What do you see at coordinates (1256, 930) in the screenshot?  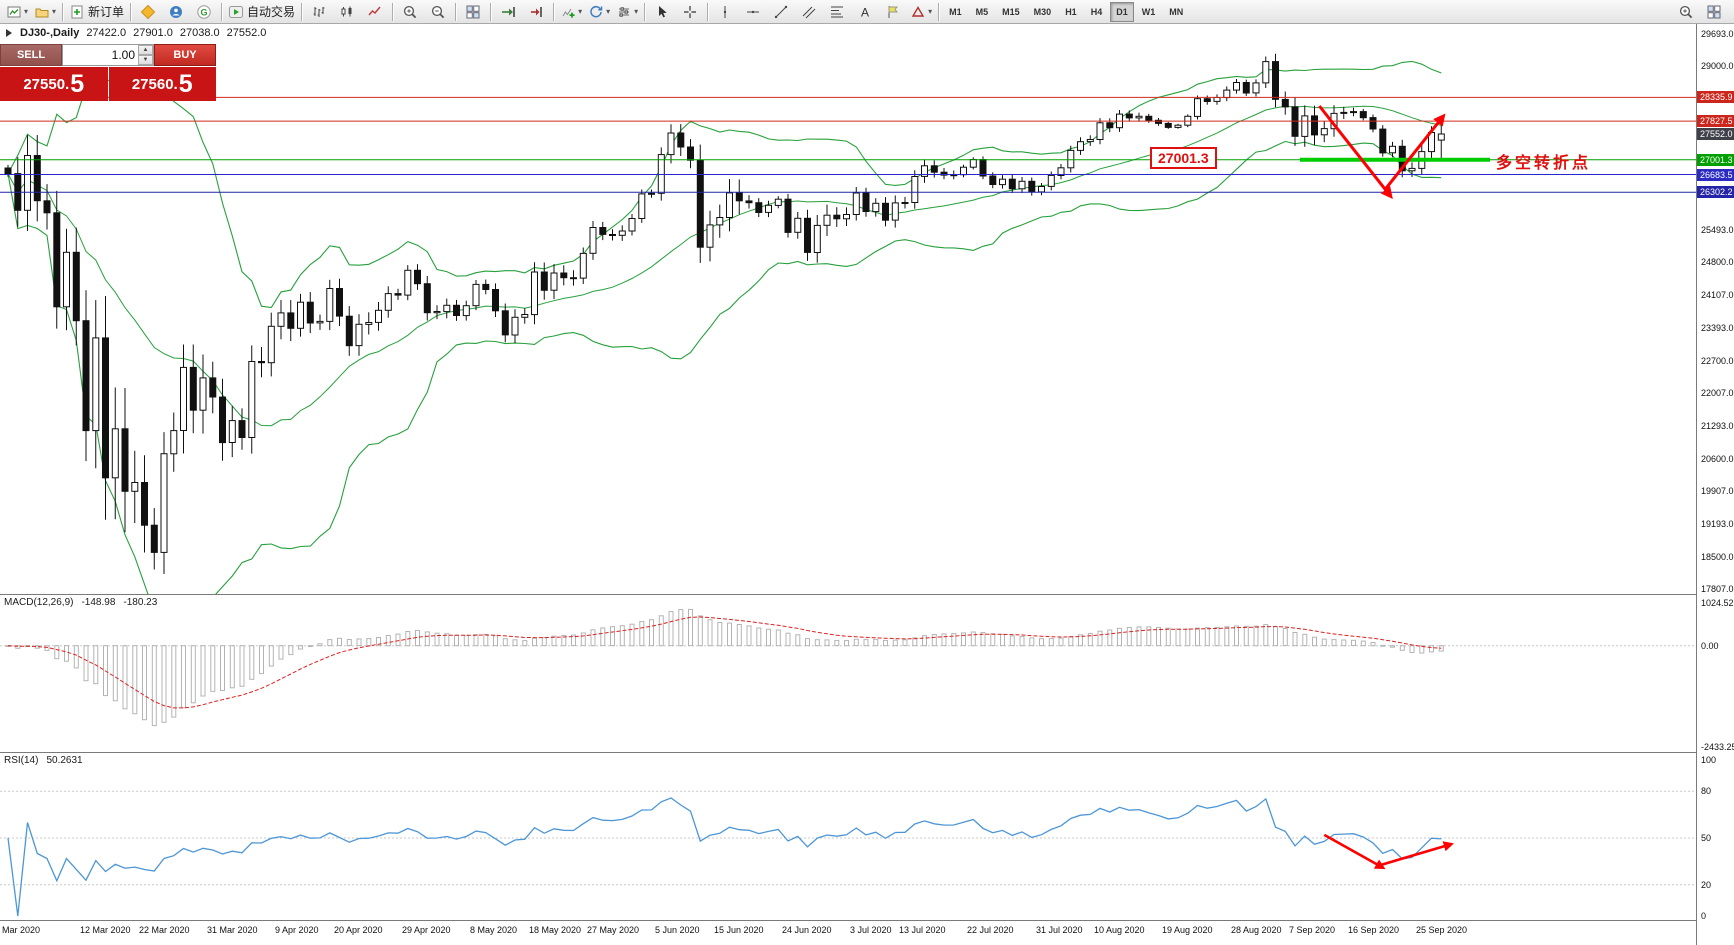 I see `time-label: 28 Aug 2020` at bounding box center [1256, 930].